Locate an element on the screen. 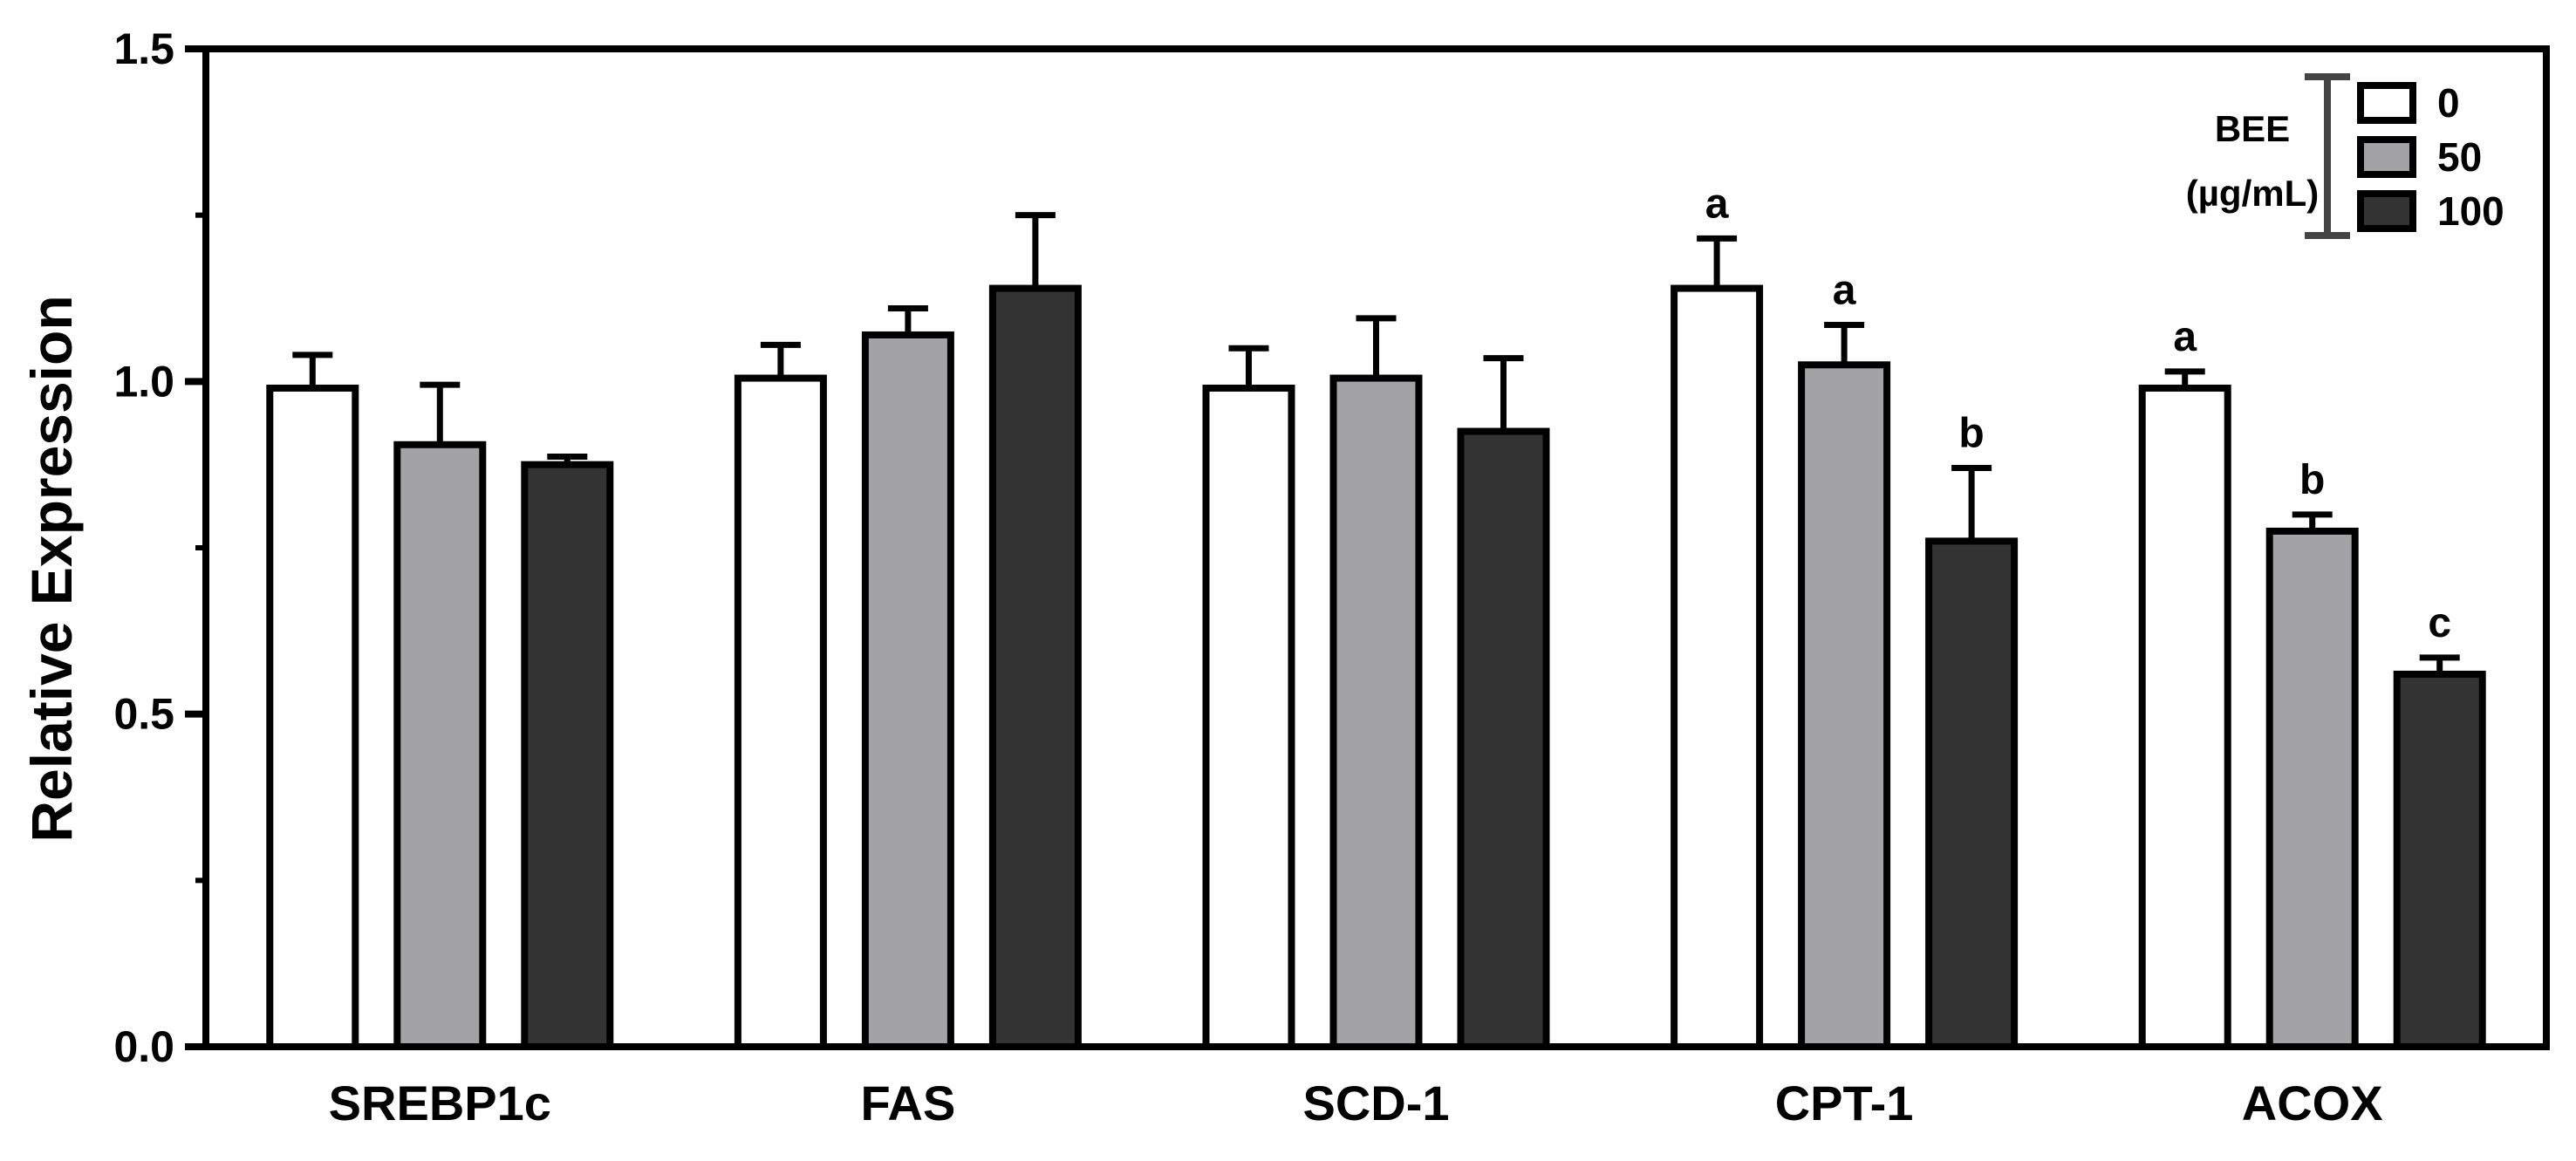 This screenshot has height=1161, width=2576. bar-100-srebp1c is located at coordinates (567, 755).